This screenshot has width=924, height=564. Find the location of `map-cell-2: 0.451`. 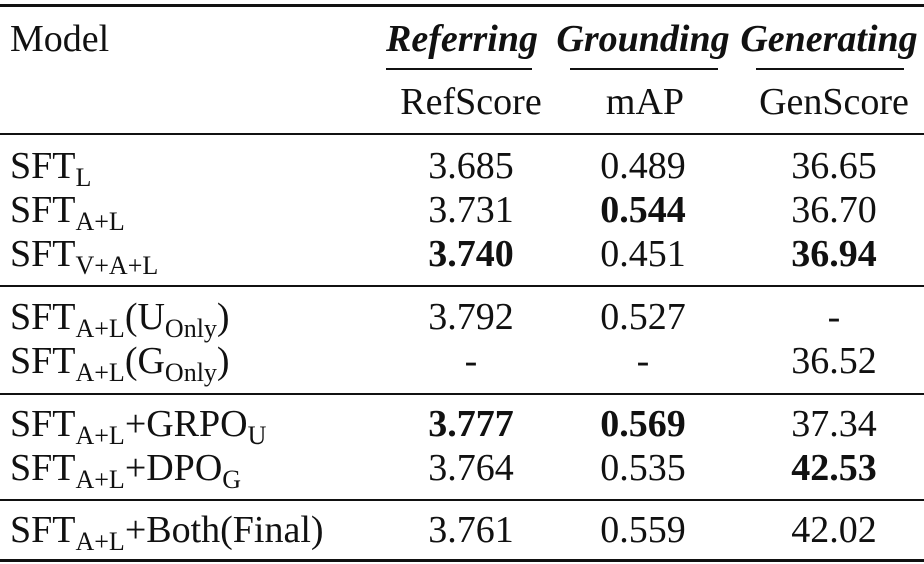

map-cell-2: 0.451 is located at coordinates (643, 254).